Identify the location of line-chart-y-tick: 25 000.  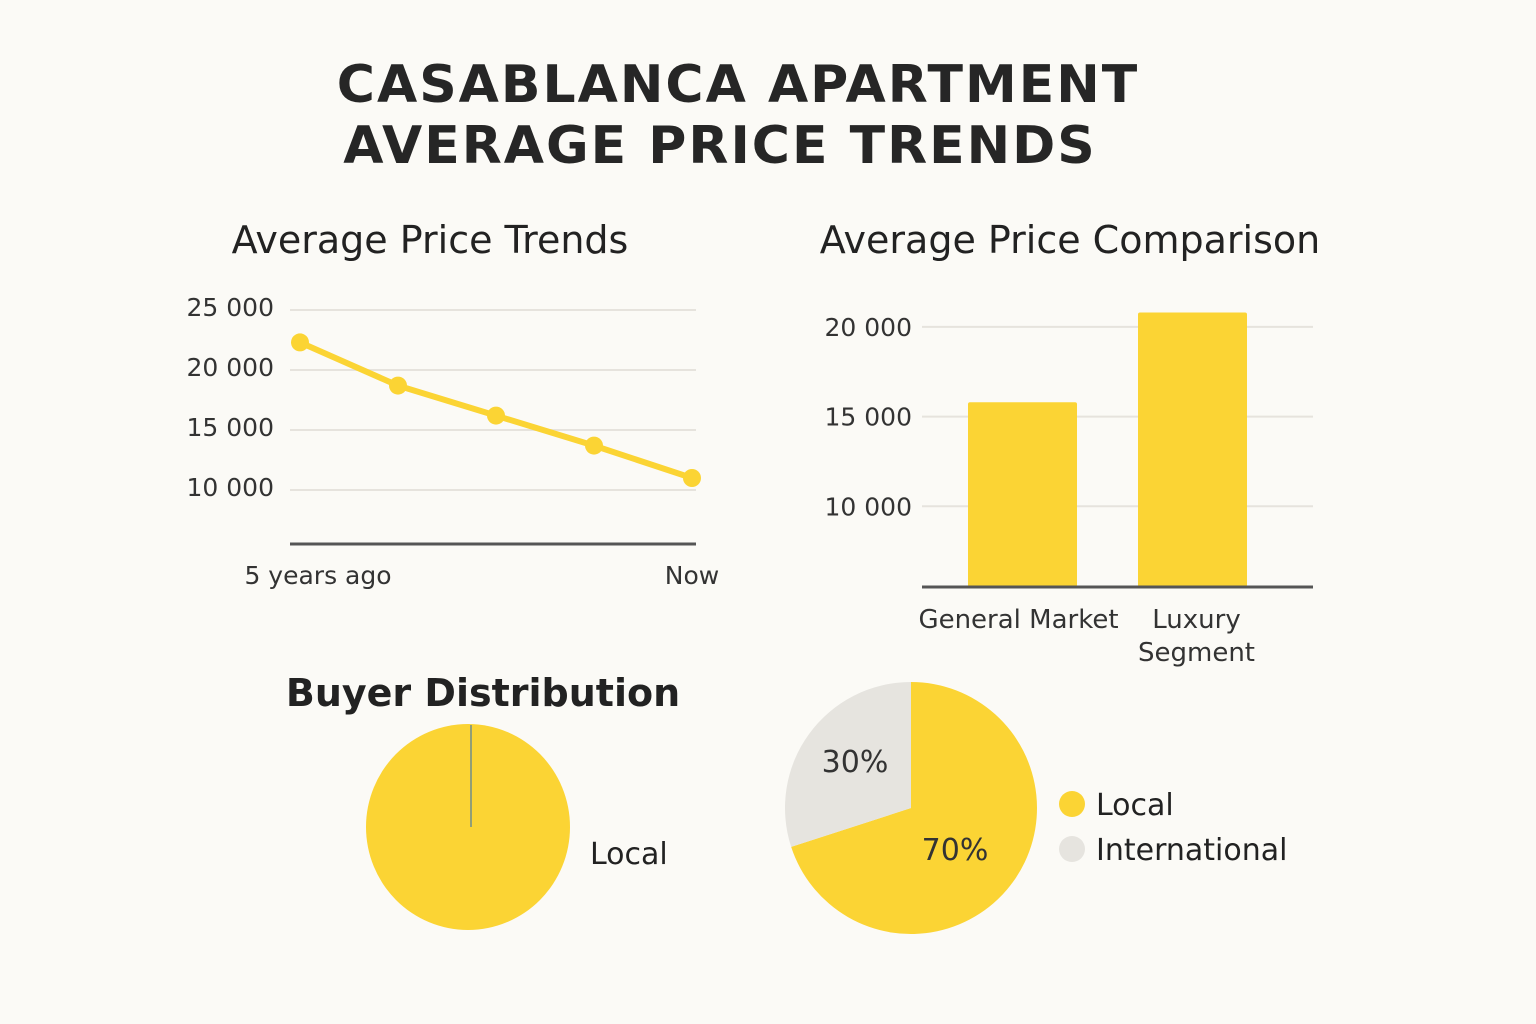
(230, 307).